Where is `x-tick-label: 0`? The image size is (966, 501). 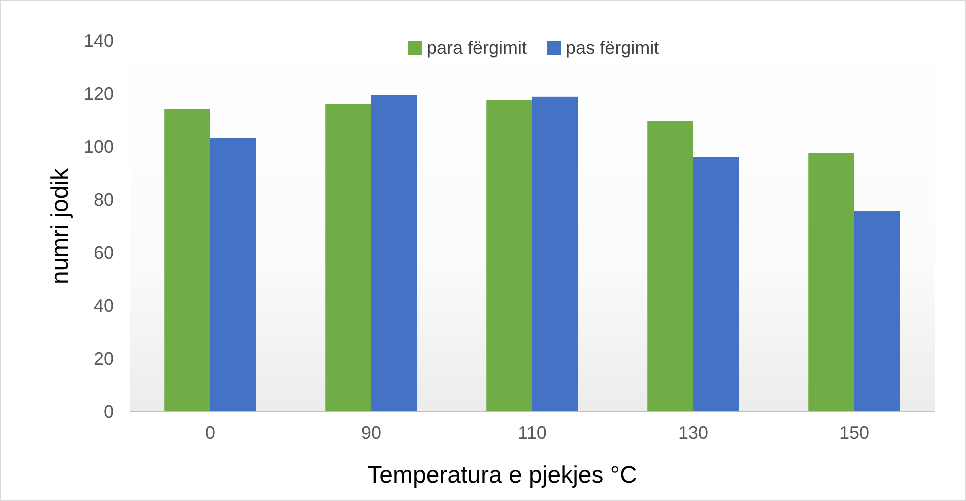
x-tick-label: 0 is located at coordinates (210, 432).